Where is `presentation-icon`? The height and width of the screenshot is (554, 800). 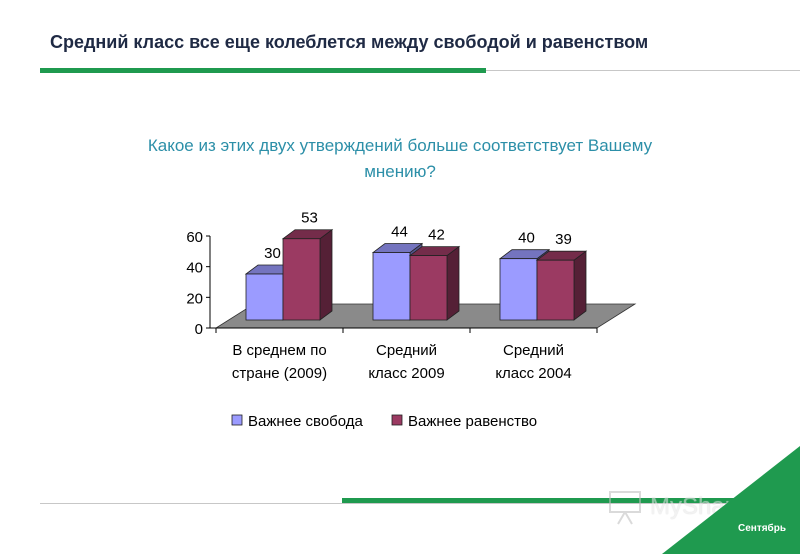 presentation-icon is located at coordinates (625, 508).